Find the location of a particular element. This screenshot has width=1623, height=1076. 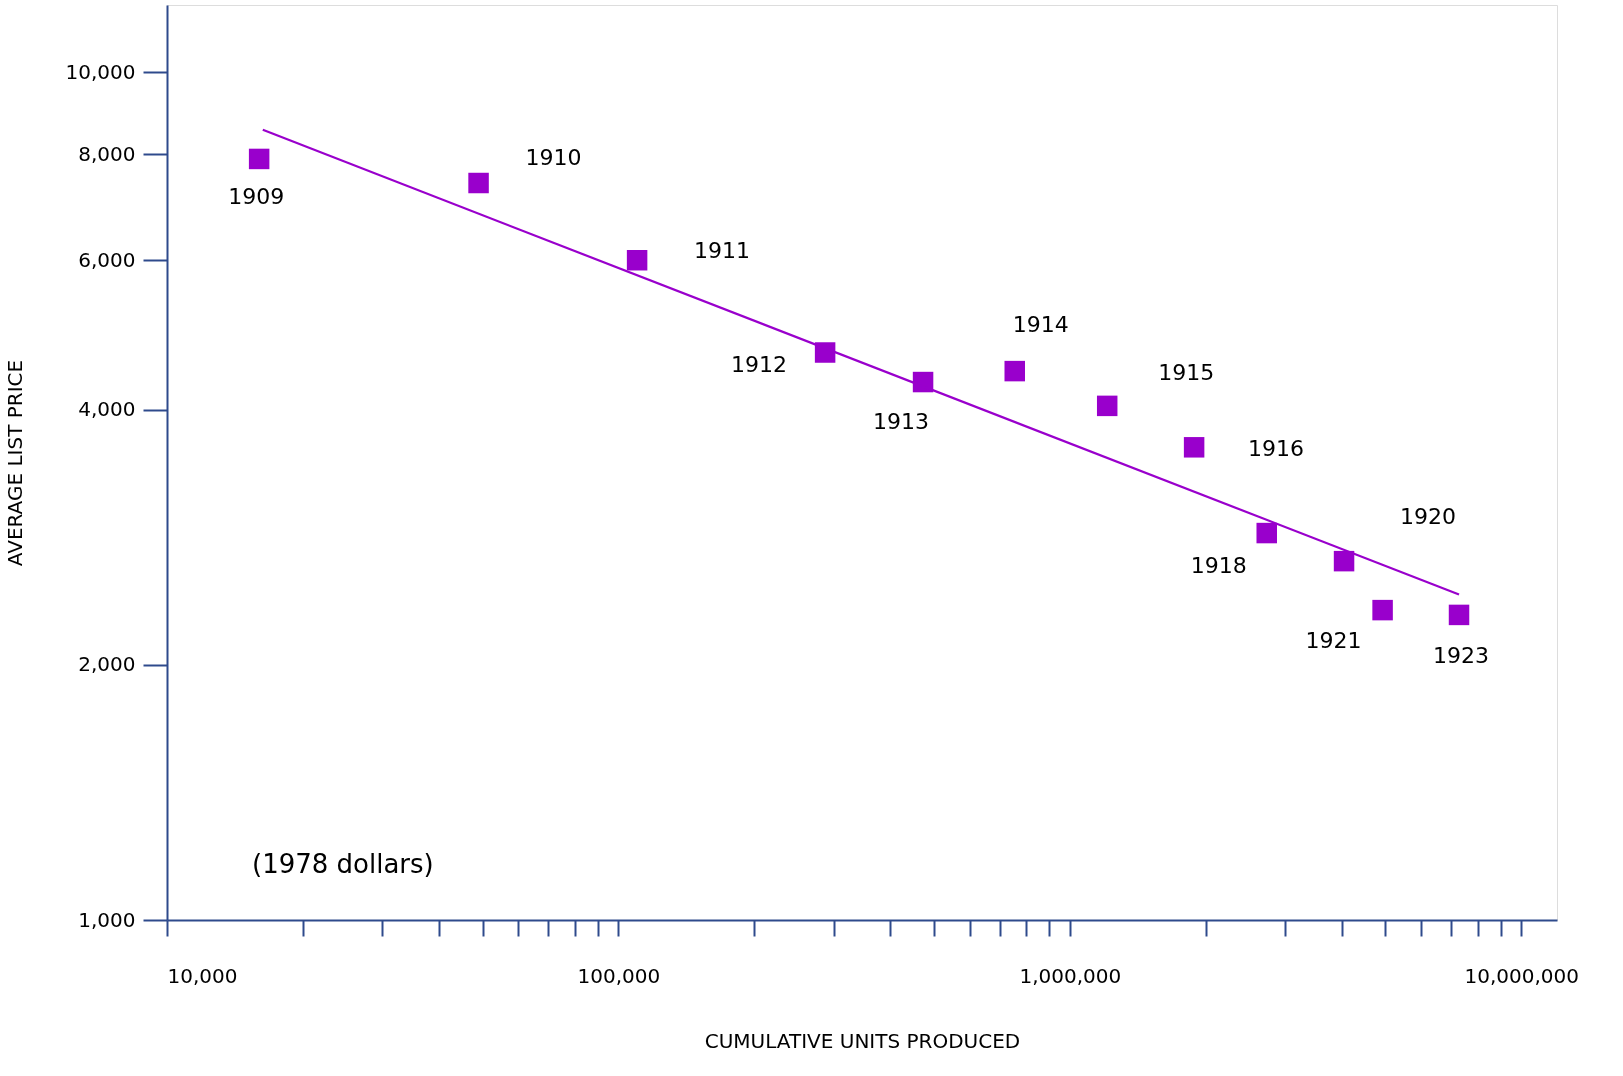

y-tick-label: 4,000 is located at coordinates (107, 409).